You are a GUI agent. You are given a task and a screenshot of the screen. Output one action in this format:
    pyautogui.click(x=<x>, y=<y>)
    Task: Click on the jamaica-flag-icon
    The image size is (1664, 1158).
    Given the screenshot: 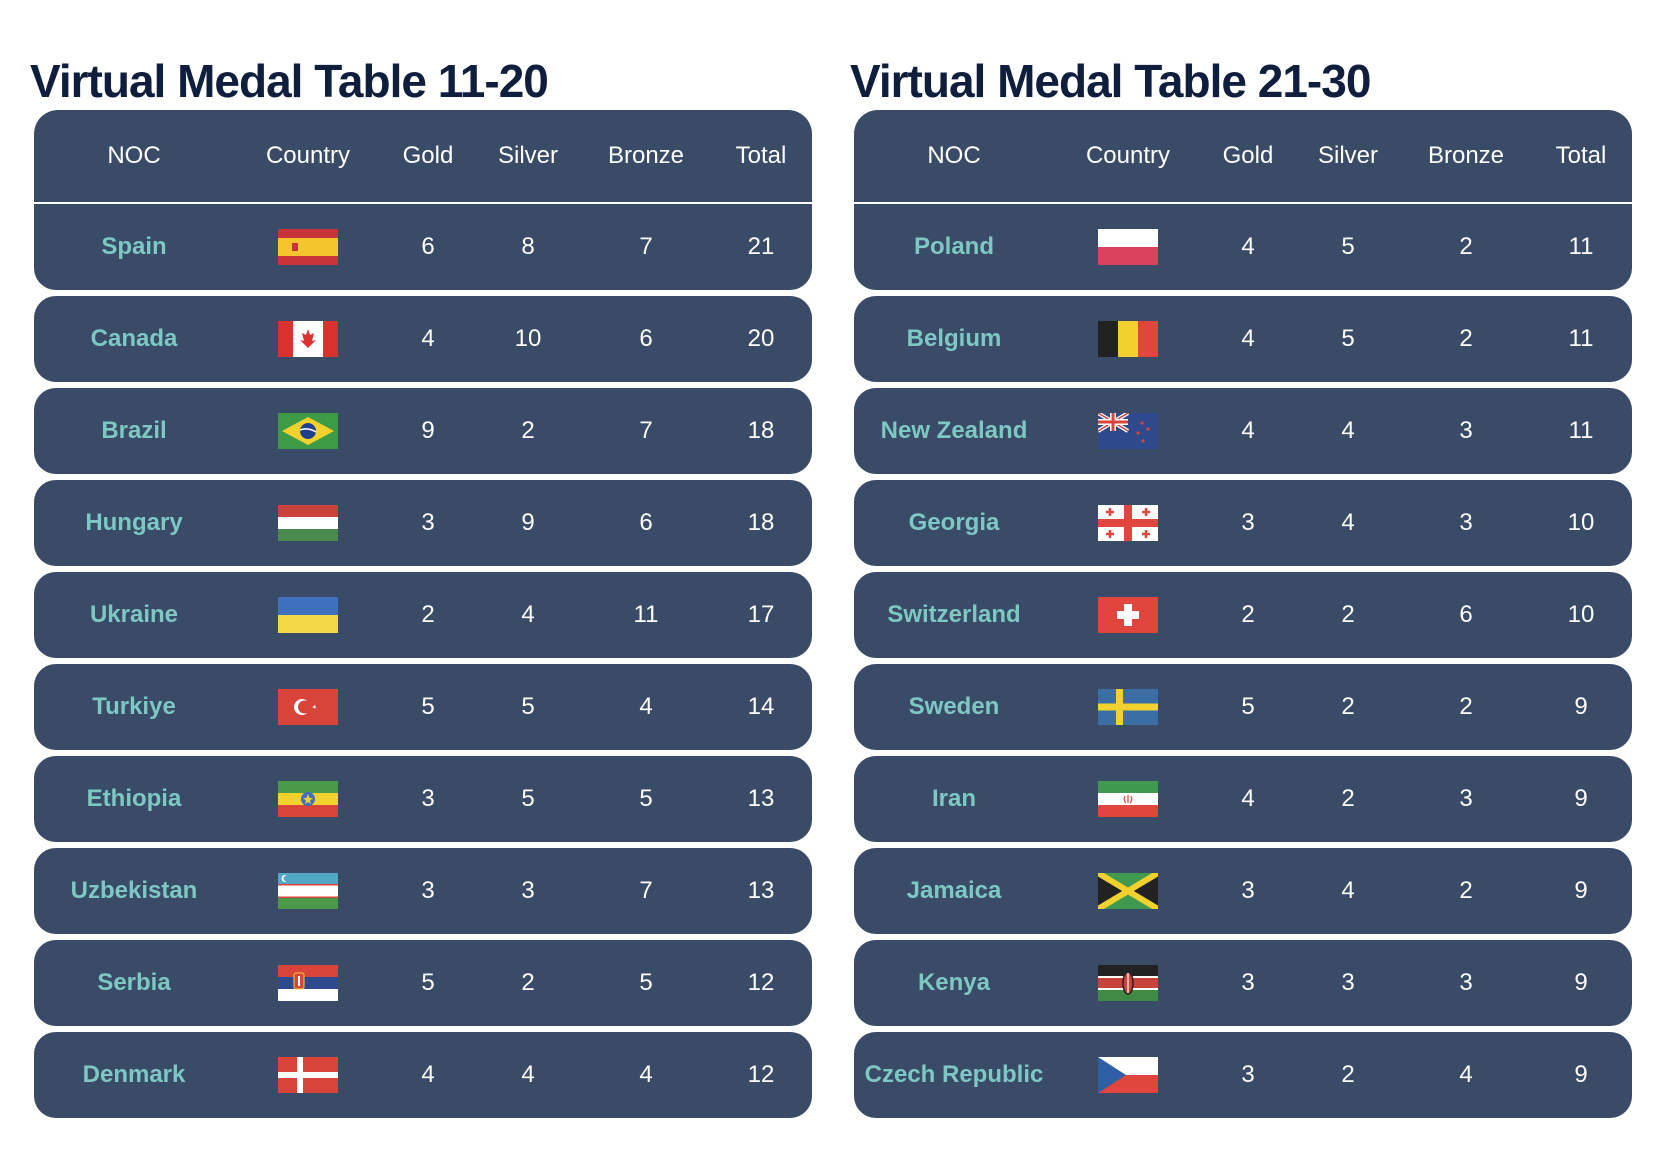 What is the action you would take?
    pyautogui.click(x=1128, y=891)
    